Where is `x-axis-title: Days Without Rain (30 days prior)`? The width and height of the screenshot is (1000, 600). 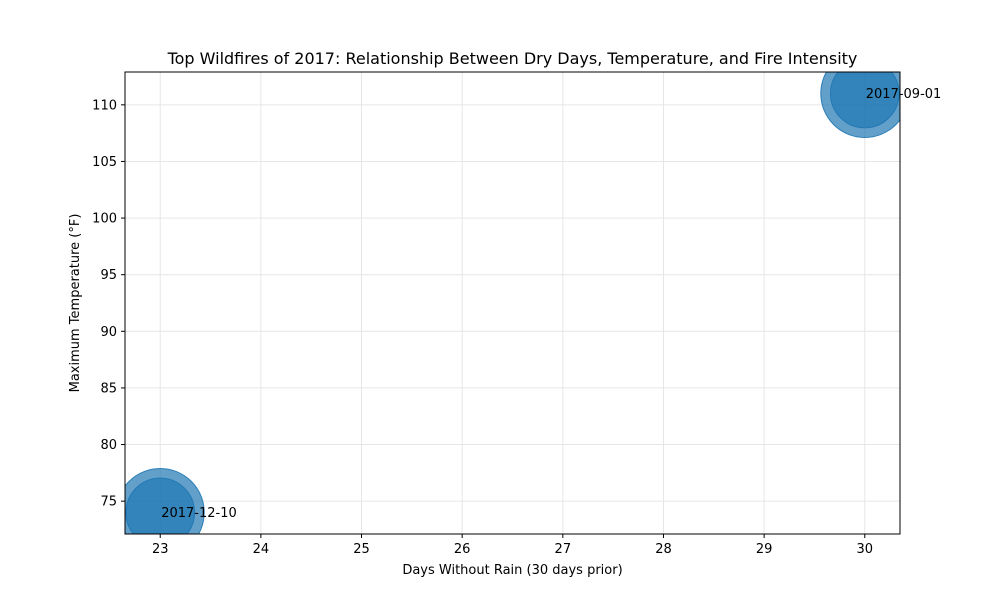
x-axis-title: Days Without Rain (30 days prior) is located at coordinates (512, 570).